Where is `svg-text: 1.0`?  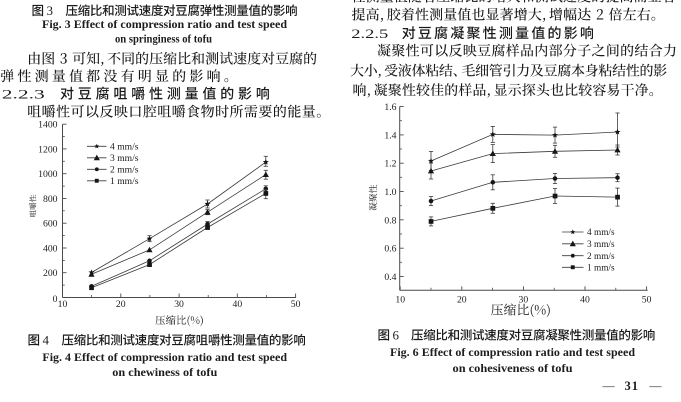
svg-text: 1.0 is located at coordinates (390, 192).